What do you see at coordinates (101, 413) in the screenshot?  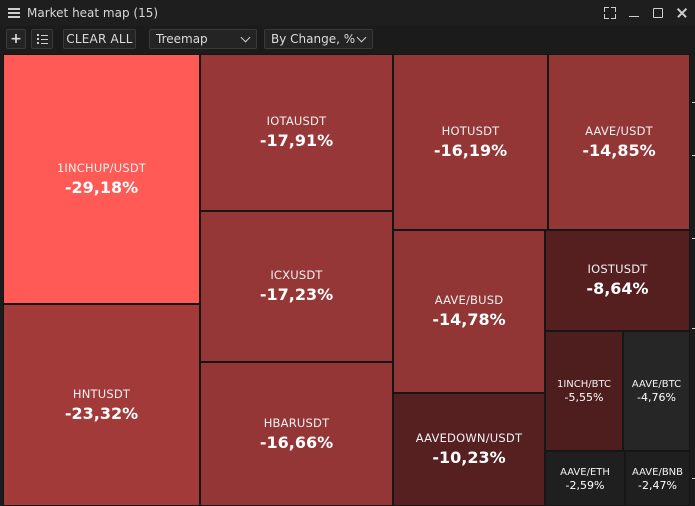 I see `tile-change: -23,32%` at bounding box center [101, 413].